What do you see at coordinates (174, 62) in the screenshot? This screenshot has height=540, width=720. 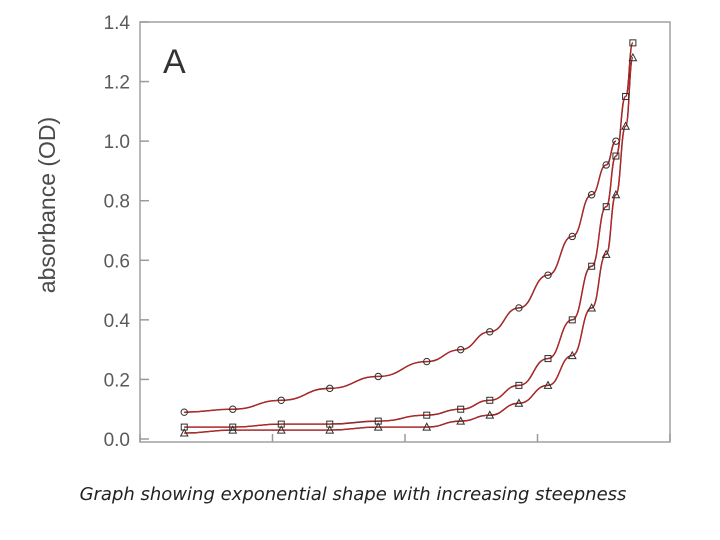 I see `panel-label: A` at bounding box center [174, 62].